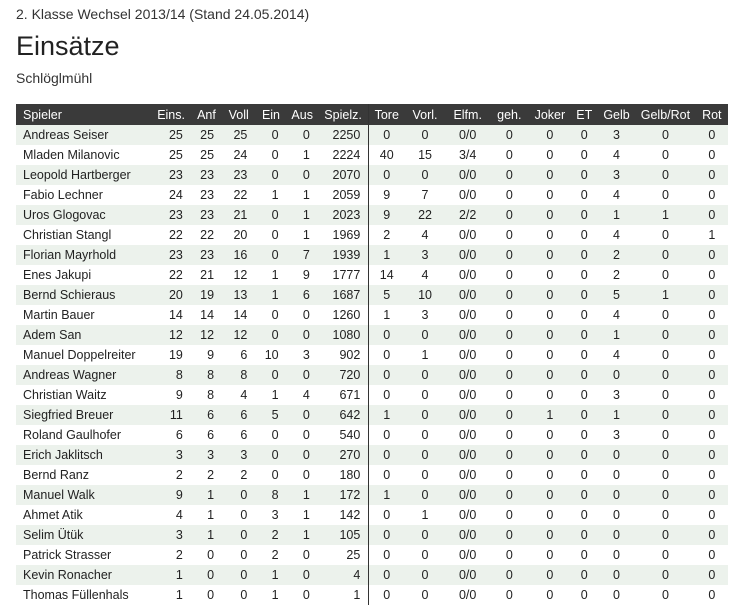 This screenshot has height=612, width=744. I want to click on stat-cell: 2059, so click(343, 195).